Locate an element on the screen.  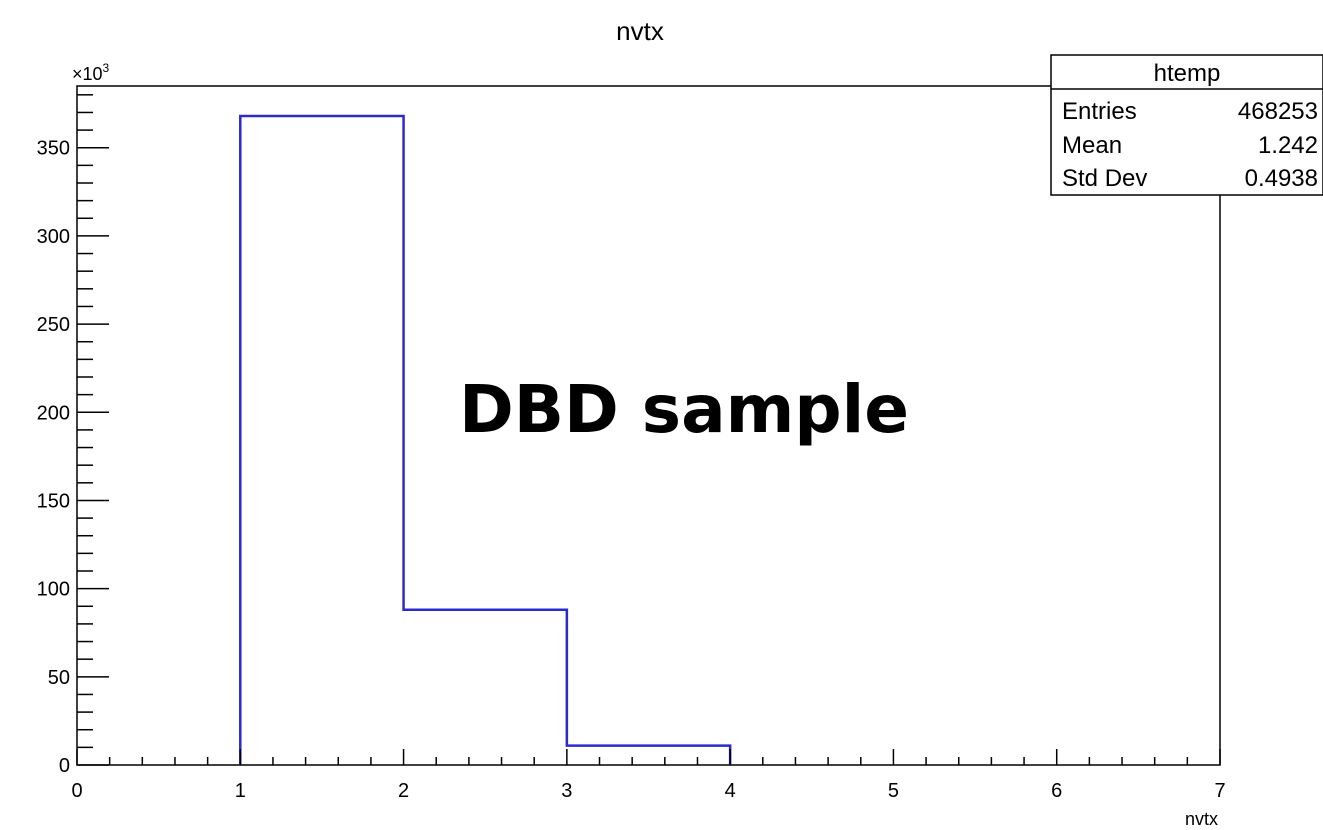
stats-entries-value: 468253 is located at coordinates (1278, 111).